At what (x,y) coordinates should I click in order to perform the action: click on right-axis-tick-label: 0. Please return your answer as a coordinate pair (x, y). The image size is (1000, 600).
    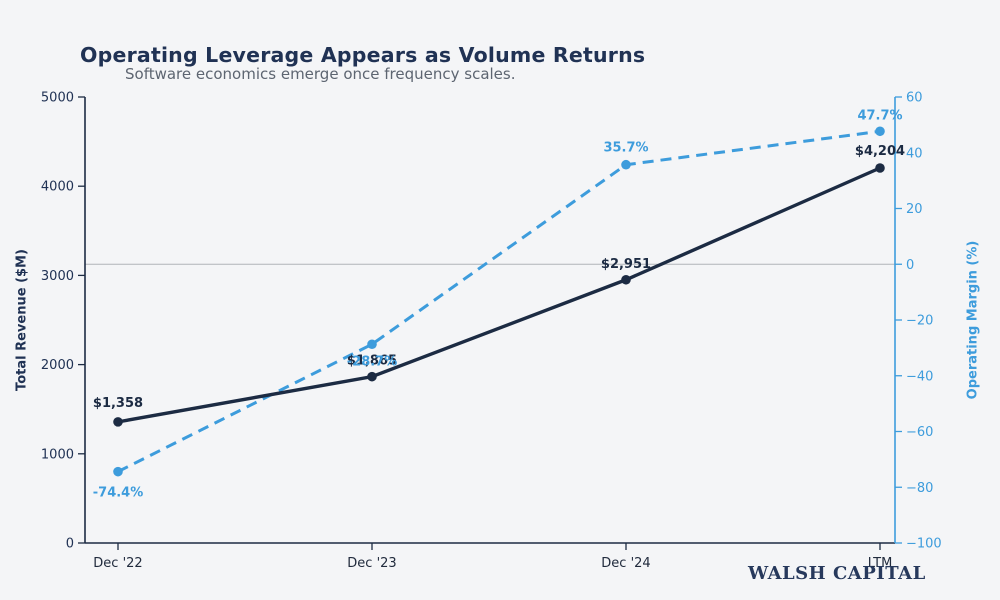
    Looking at the image, I should click on (910, 265).